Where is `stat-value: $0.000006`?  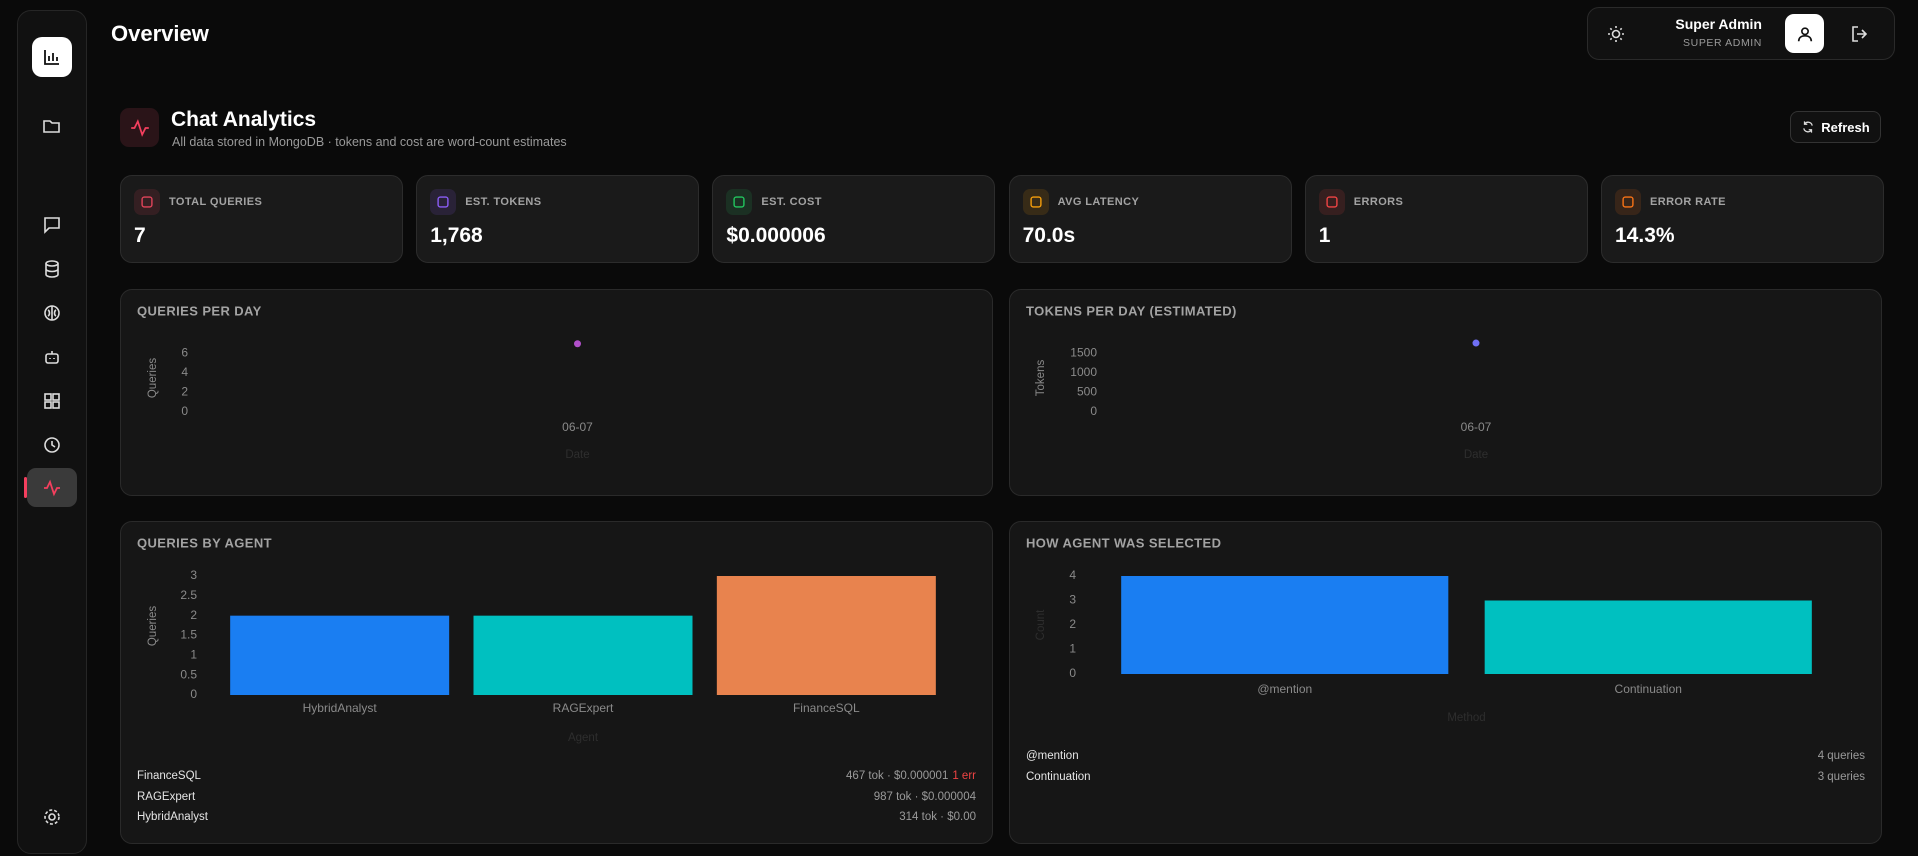
stat-value: $0.000006 is located at coordinates (776, 235).